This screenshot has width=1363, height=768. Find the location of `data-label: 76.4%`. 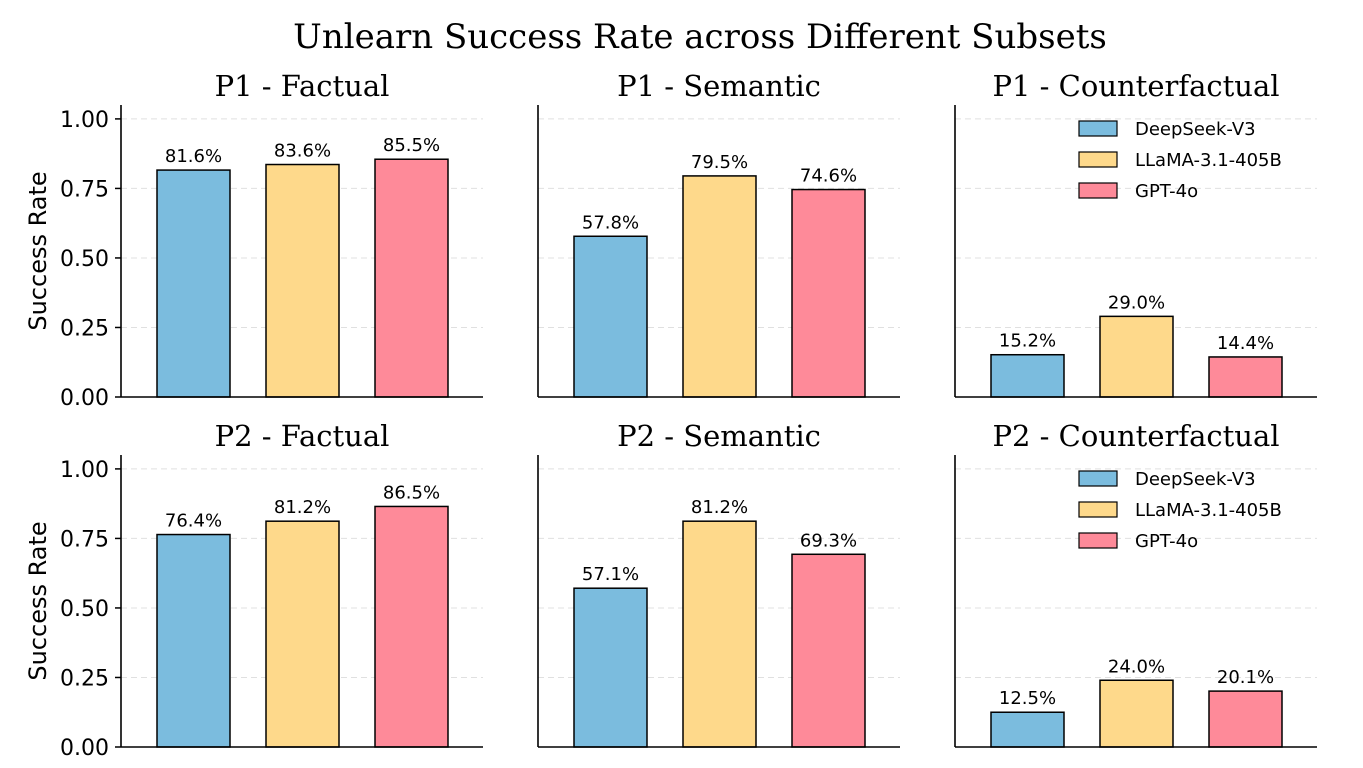

data-label: 76.4% is located at coordinates (193, 521).